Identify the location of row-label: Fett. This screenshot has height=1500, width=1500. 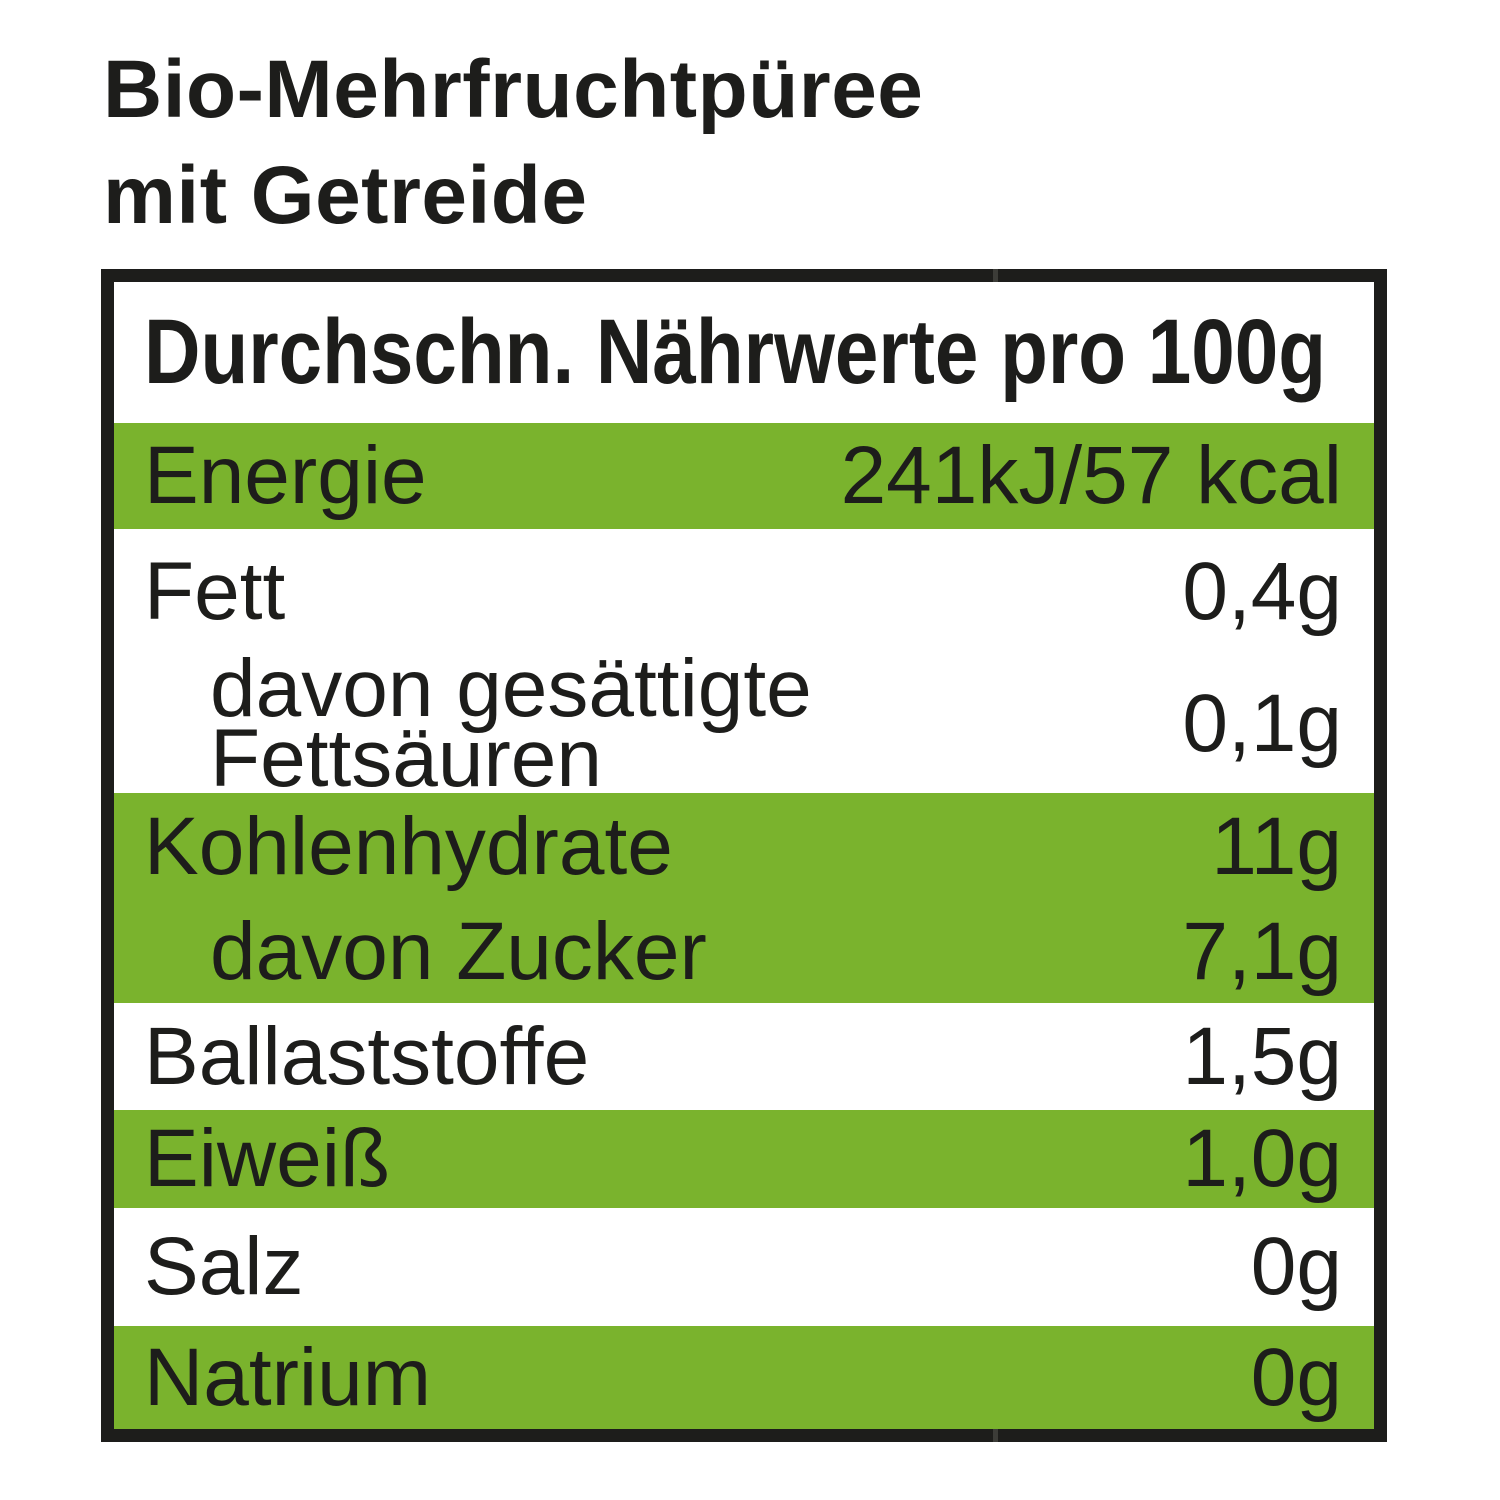
(215, 591).